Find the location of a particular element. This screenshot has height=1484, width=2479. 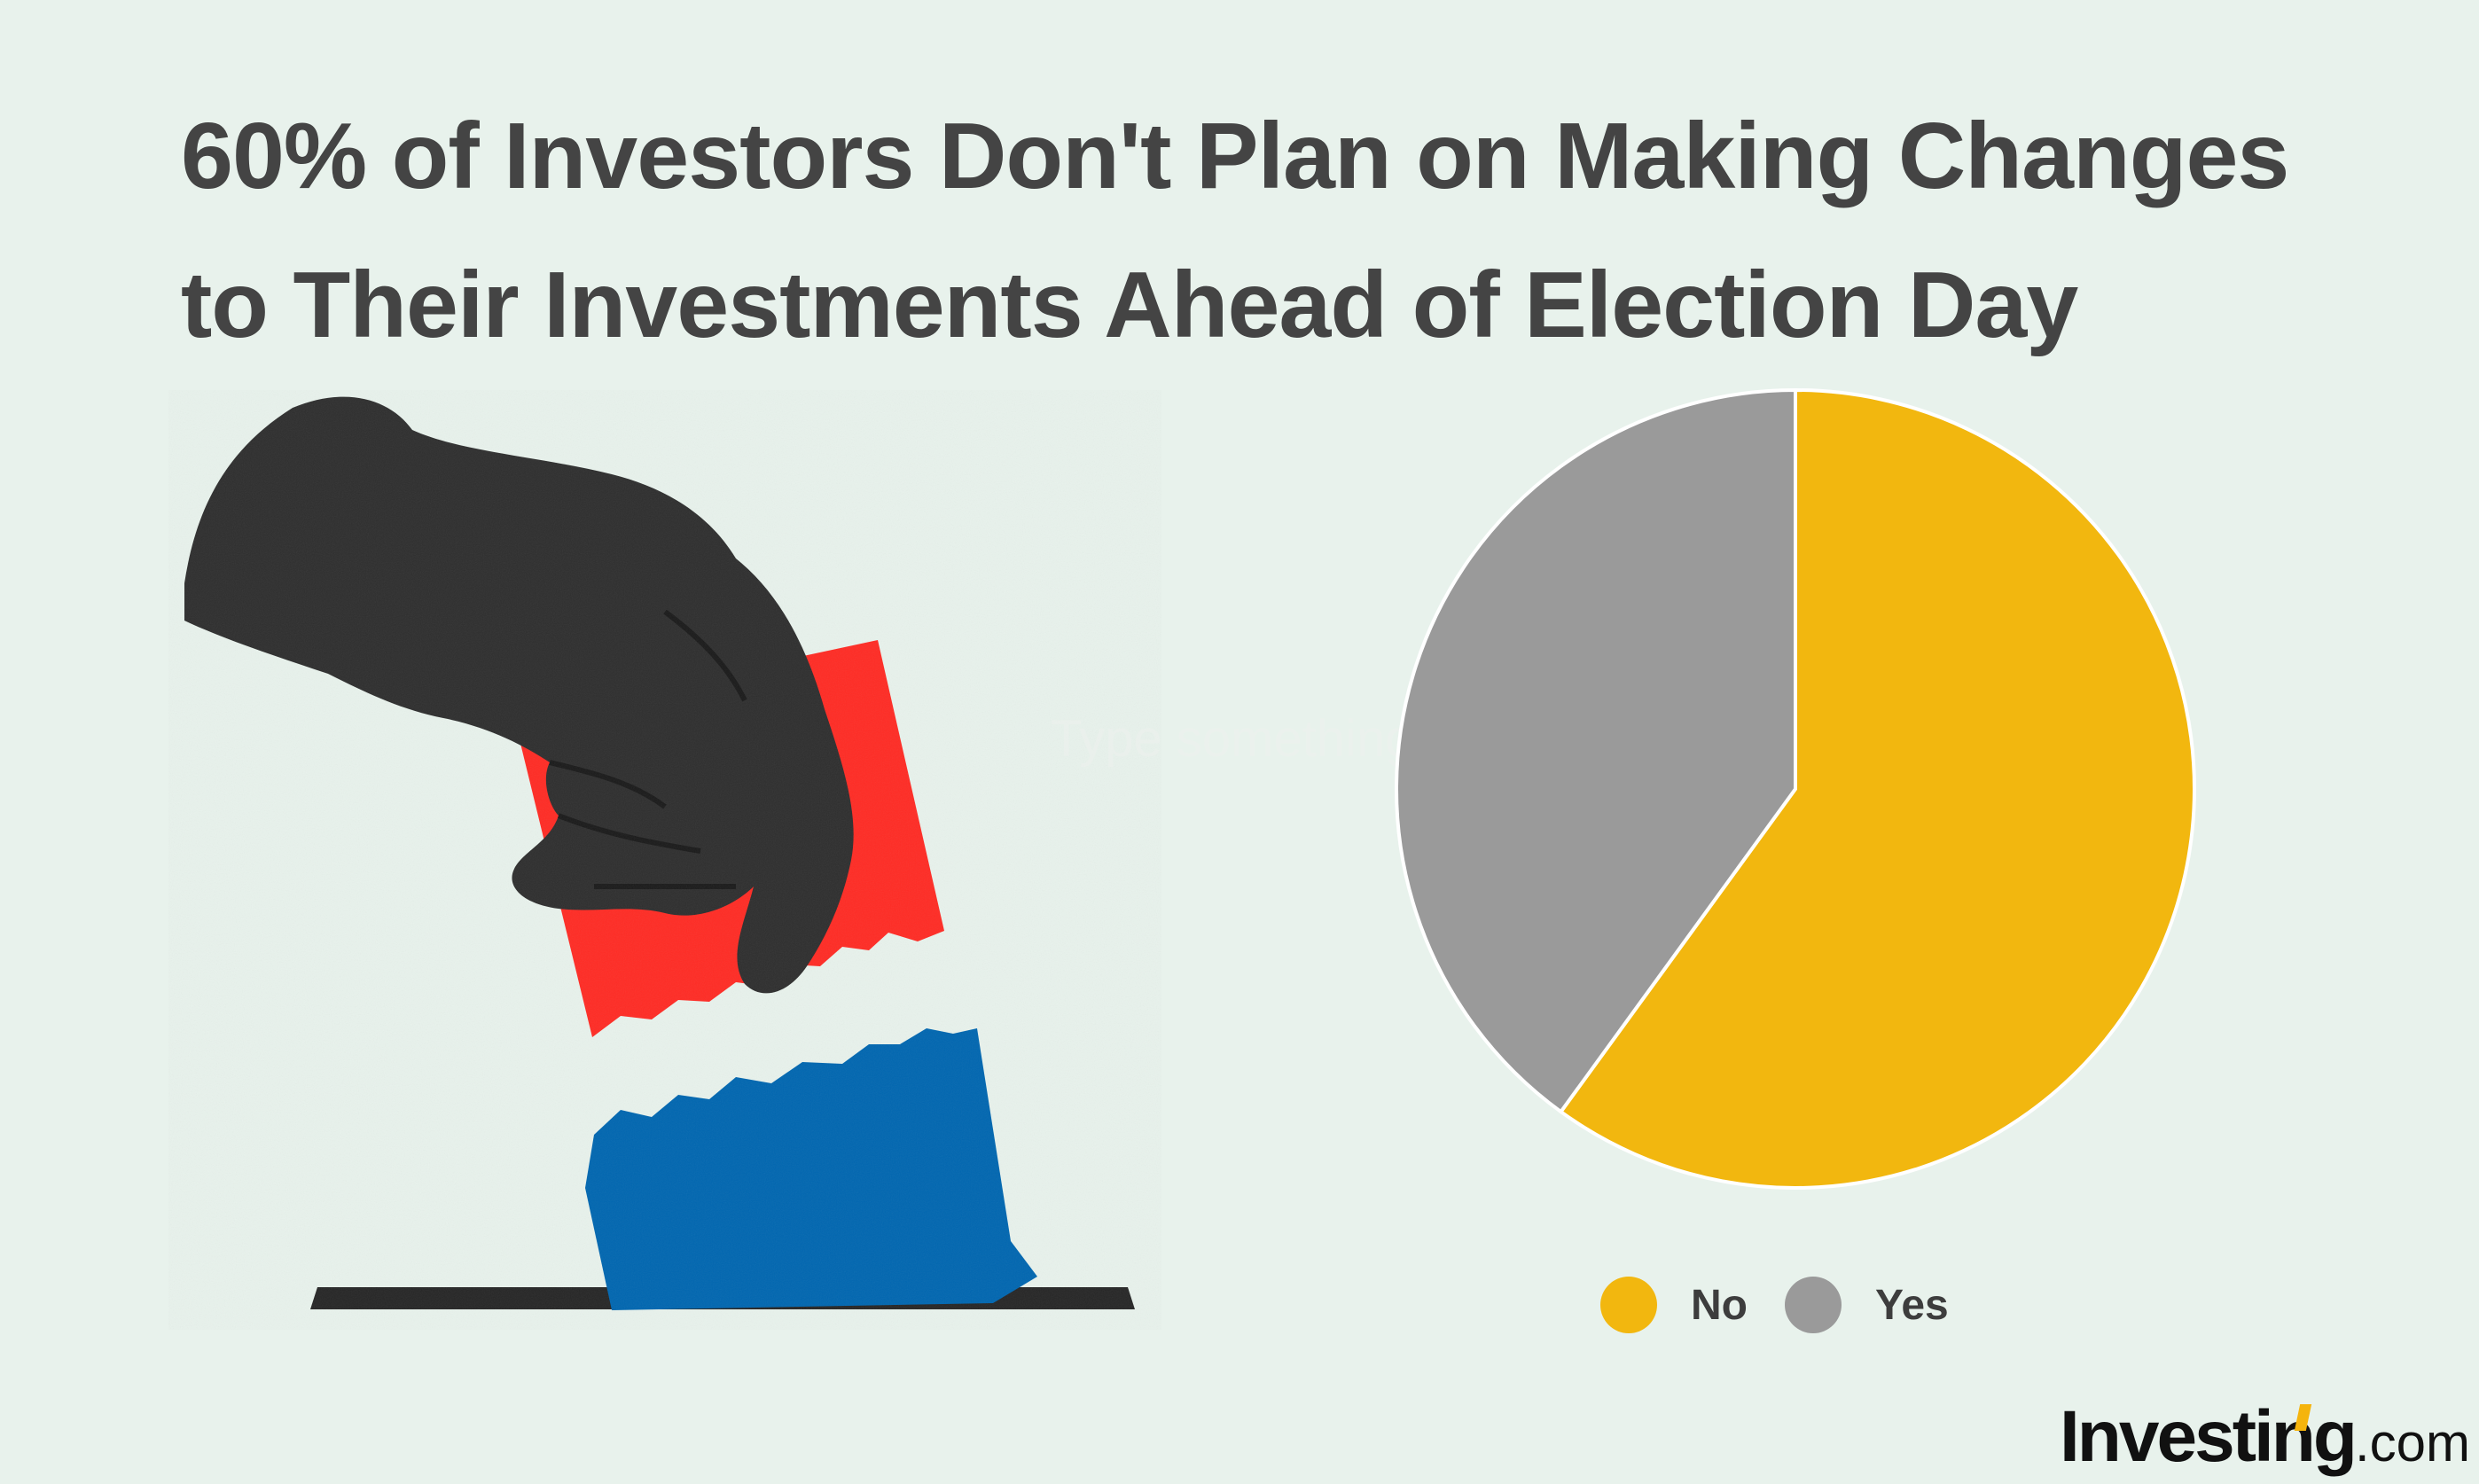

pie-slice-yes is located at coordinates (1596, 750).